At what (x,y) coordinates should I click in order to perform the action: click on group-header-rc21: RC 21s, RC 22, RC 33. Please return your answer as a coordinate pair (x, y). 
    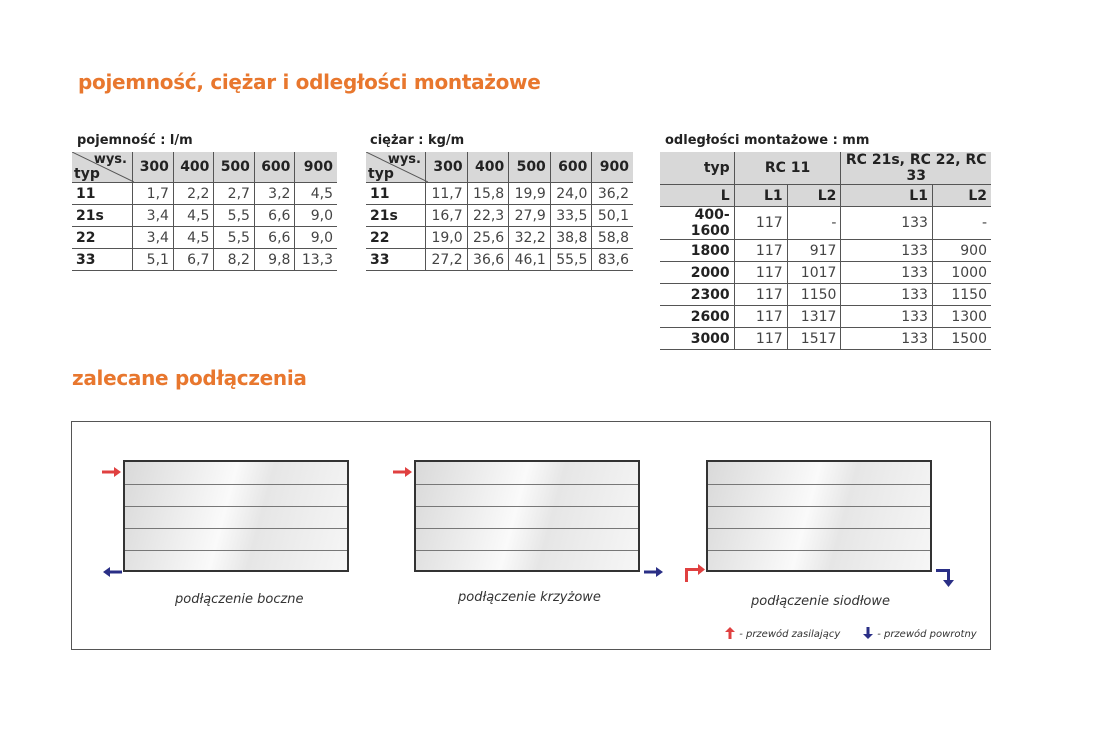
    Looking at the image, I should click on (915, 168).